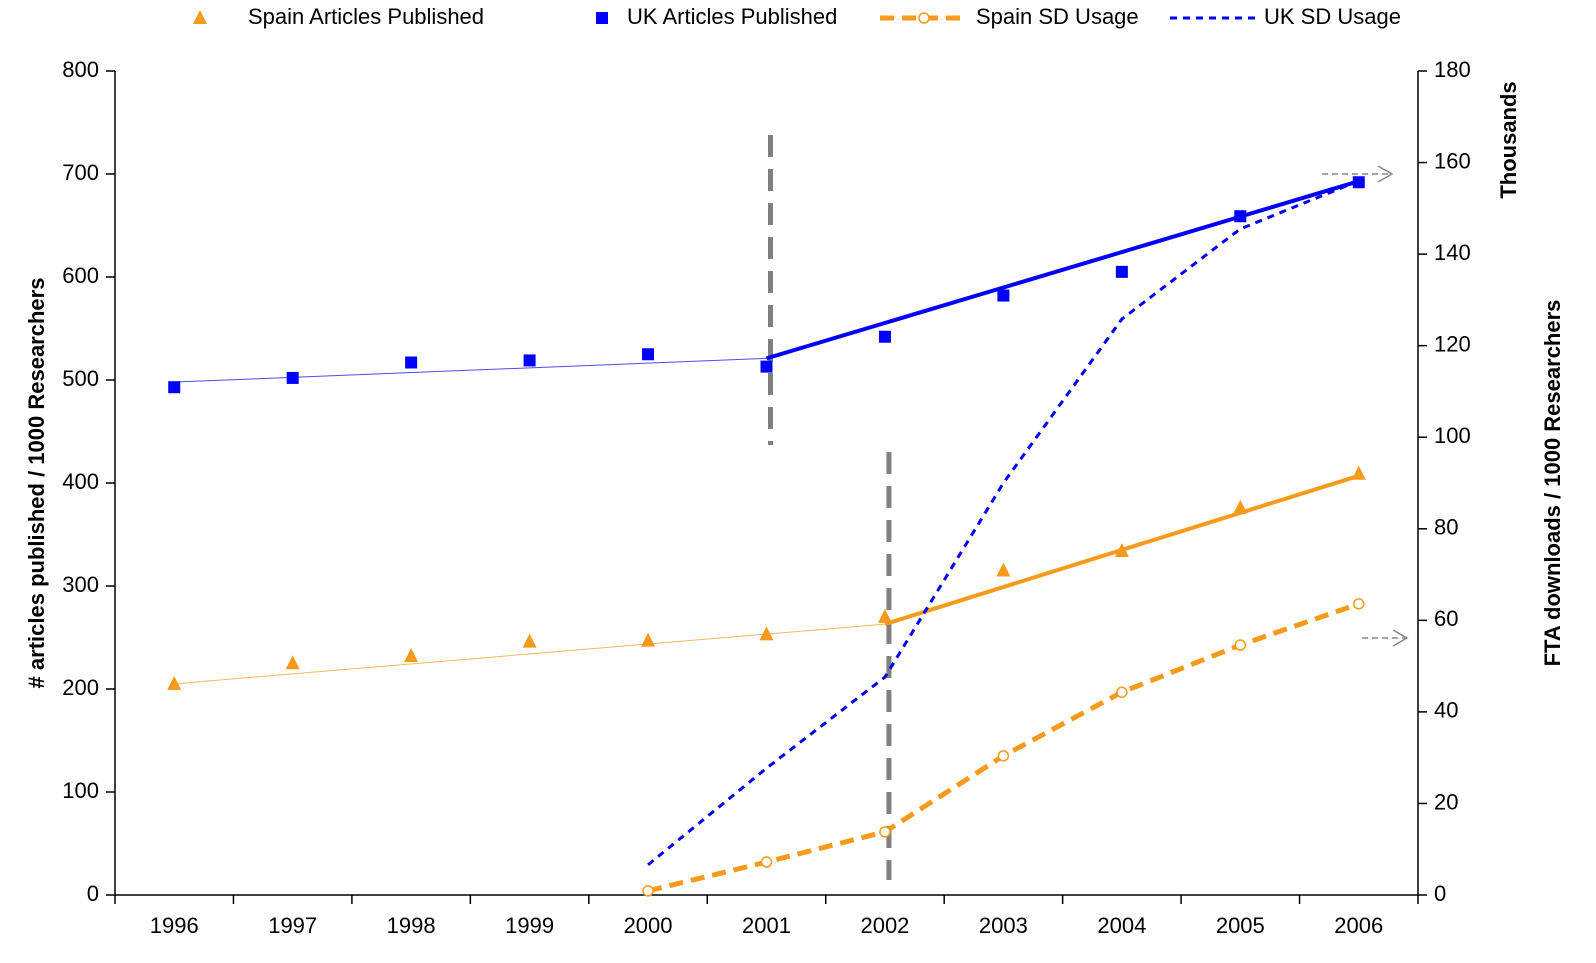 The image size is (1596, 963). What do you see at coordinates (1452, 343) in the screenshot?
I see `y2-tick-label: 120` at bounding box center [1452, 343].